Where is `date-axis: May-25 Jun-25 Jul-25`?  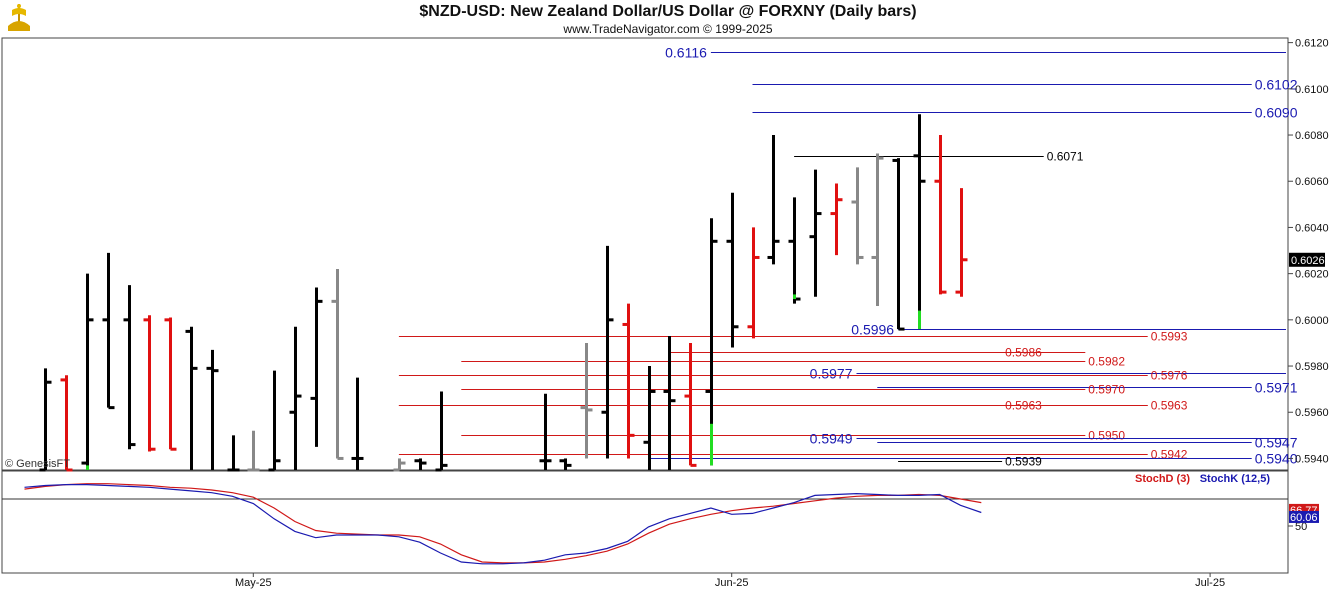
date-axis: May-25 Jun-25 Jul-25 is located at coordinates (730, 581).